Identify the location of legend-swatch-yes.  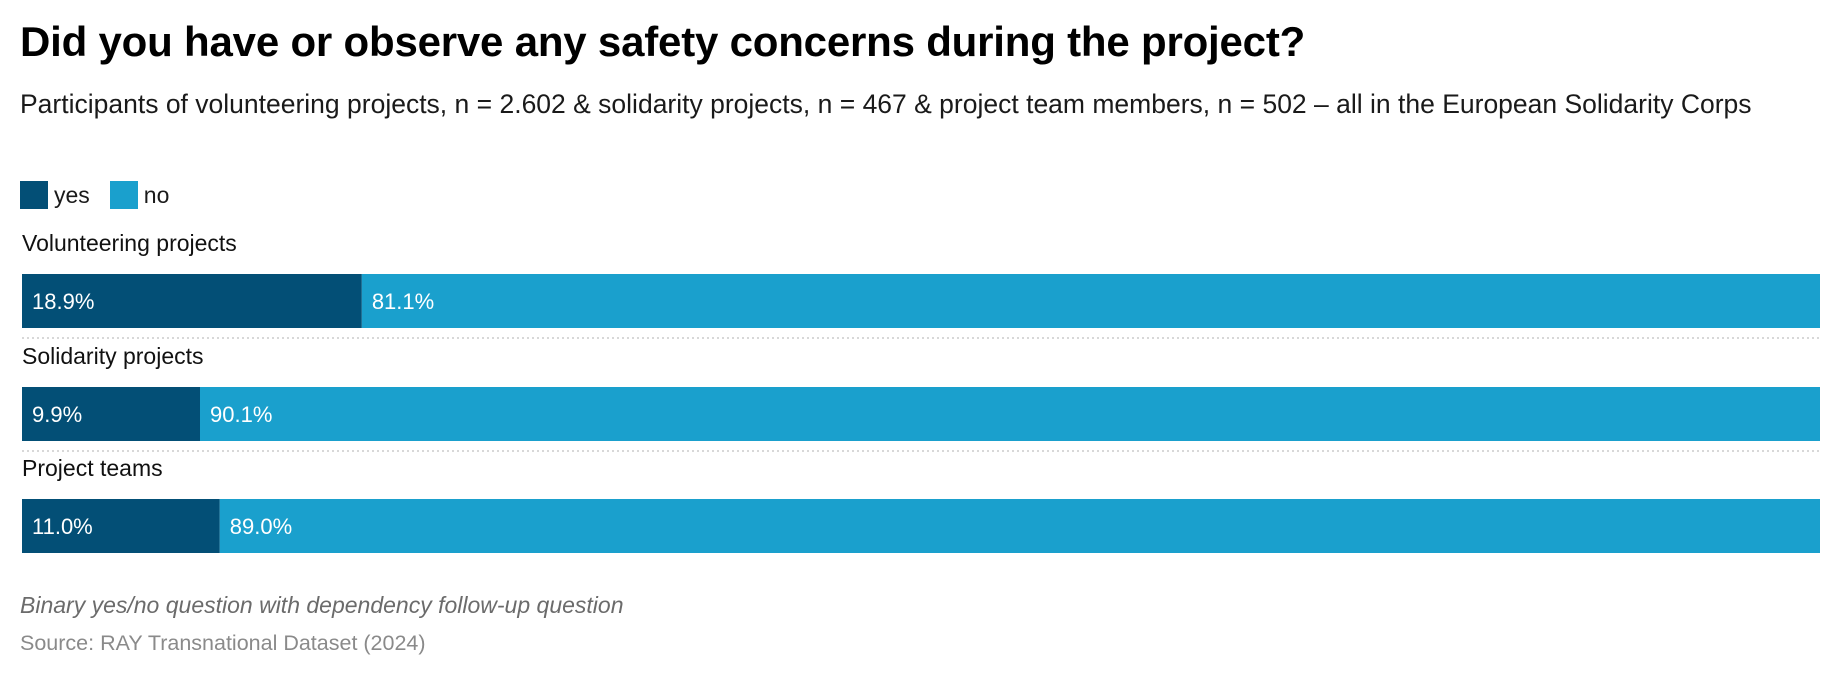
(34, 195).